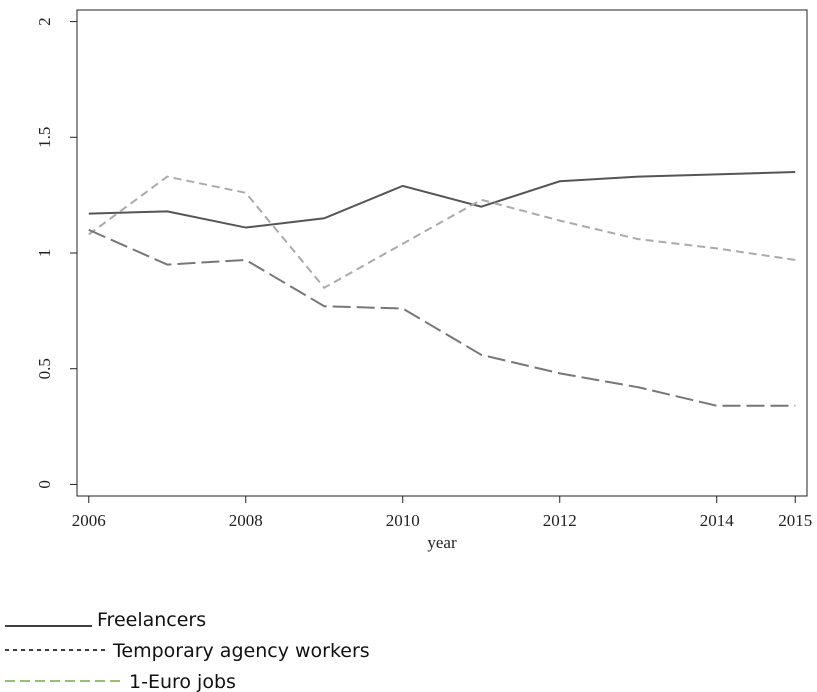 The height and width of the screenshot is (692, 817). What do you see at coordinates (403, 520) in the screenshot?
I see `x-tick-label: 2010` at bounding box center [403, 520].